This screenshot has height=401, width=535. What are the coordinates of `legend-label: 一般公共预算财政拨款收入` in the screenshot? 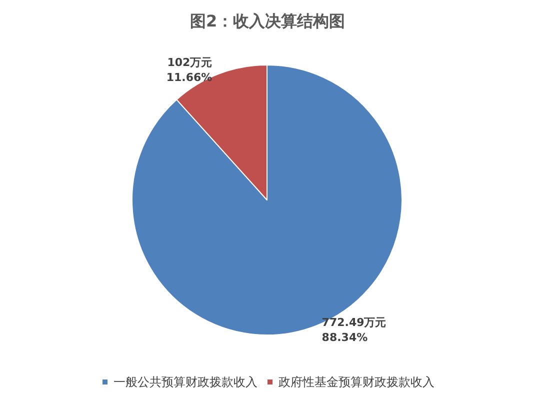 It's located at (186, 382).